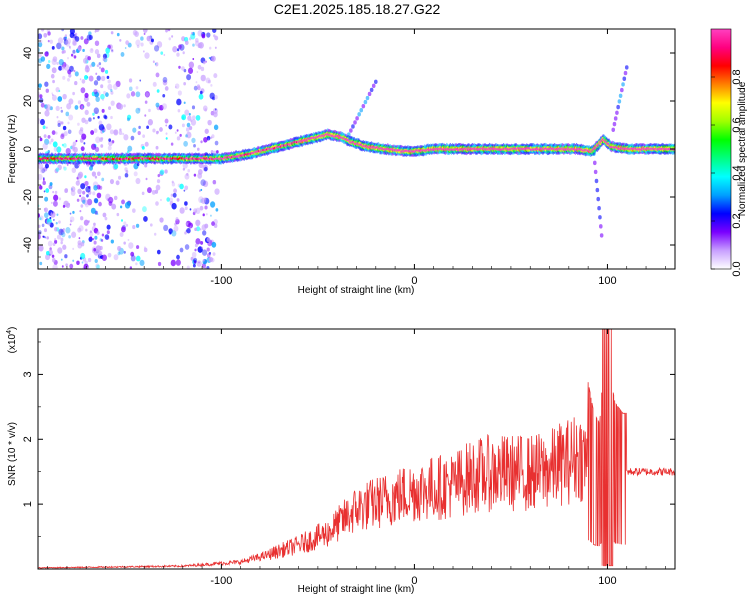 The image size is (750, 600). I want to click on x-tick-label: 0, so click(414, 281).